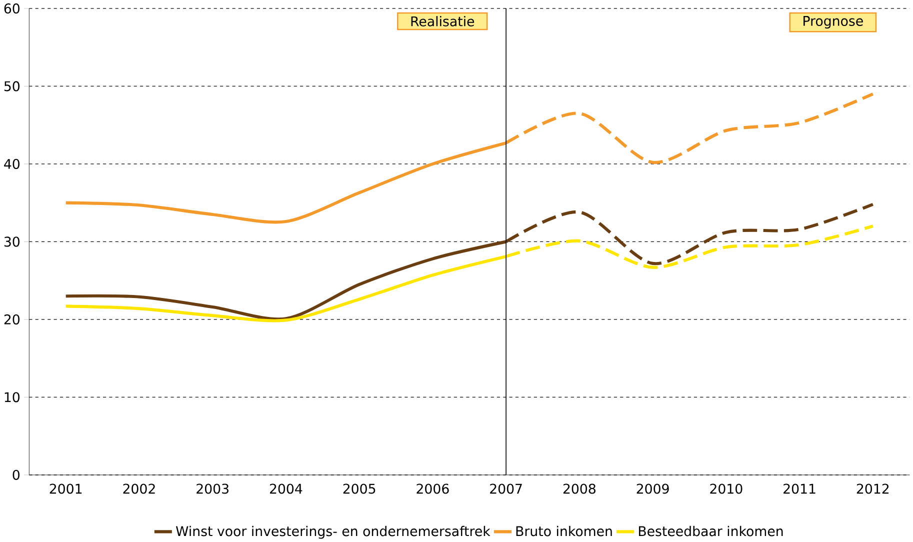  What do you see at coordinates (564, 531) in the screenshot?
I see `legend-label: Bruto inkomen` at bounding box center [564, 531].